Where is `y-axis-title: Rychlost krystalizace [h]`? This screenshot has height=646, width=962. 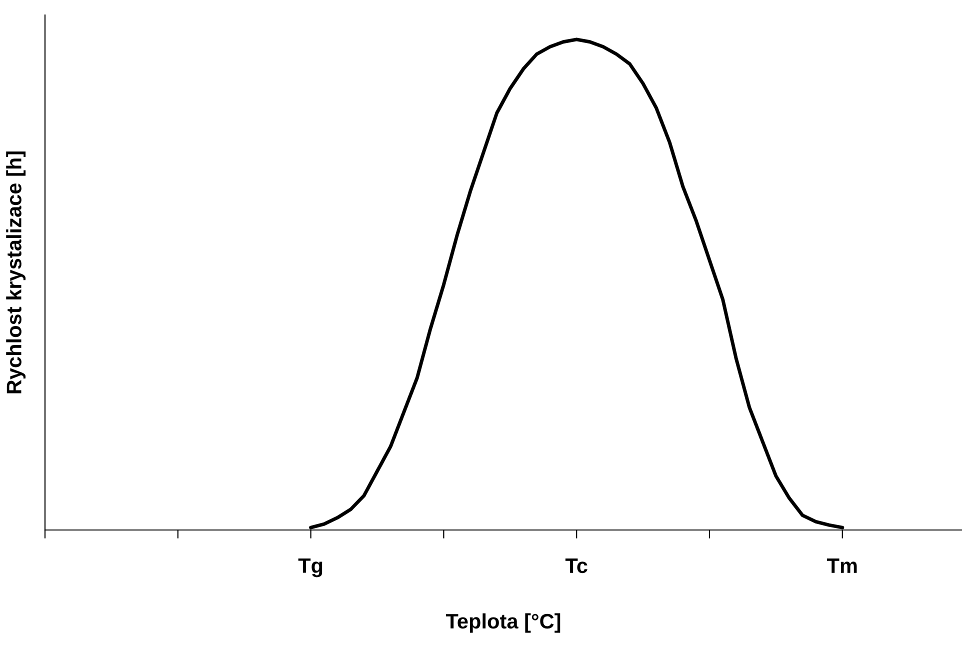
y-axis-title: Rychlost krystalizace [h] is located at coordinates (16, 273).